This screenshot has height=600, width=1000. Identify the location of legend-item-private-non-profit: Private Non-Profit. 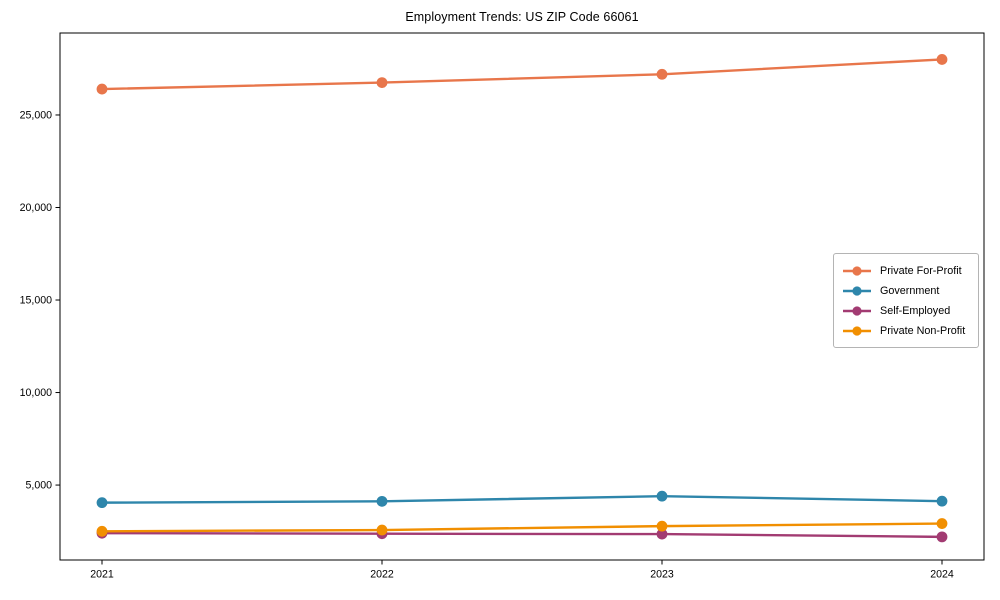
(906, 331).